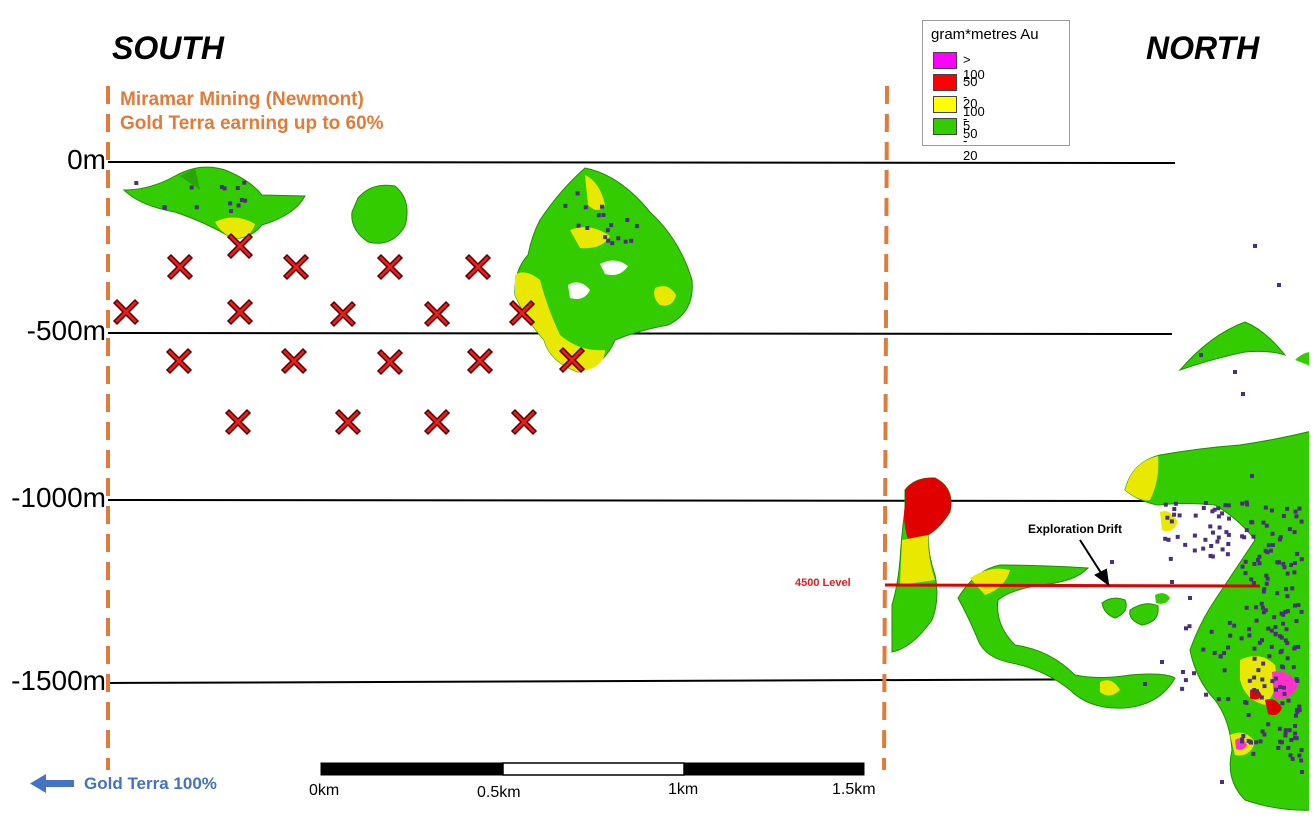 The height and width of the screenshot is (824, 1316). What do you see at coordinates (640, 333) in the screenshot?
I see `depth-line-500m` at bounding box center [640, 333].